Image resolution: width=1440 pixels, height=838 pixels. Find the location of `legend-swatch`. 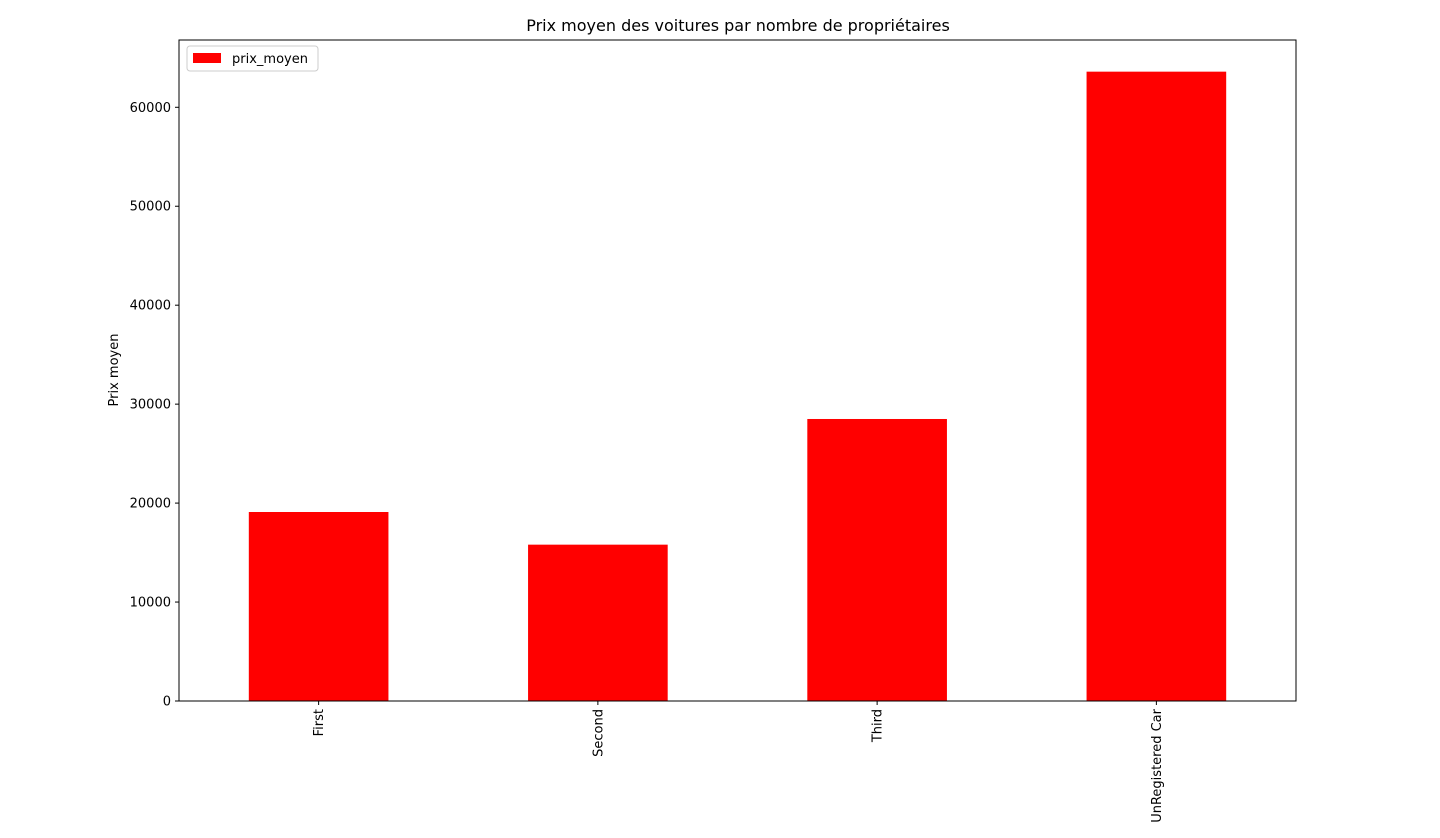

legend-swatch is located at coordinates (207, 58).